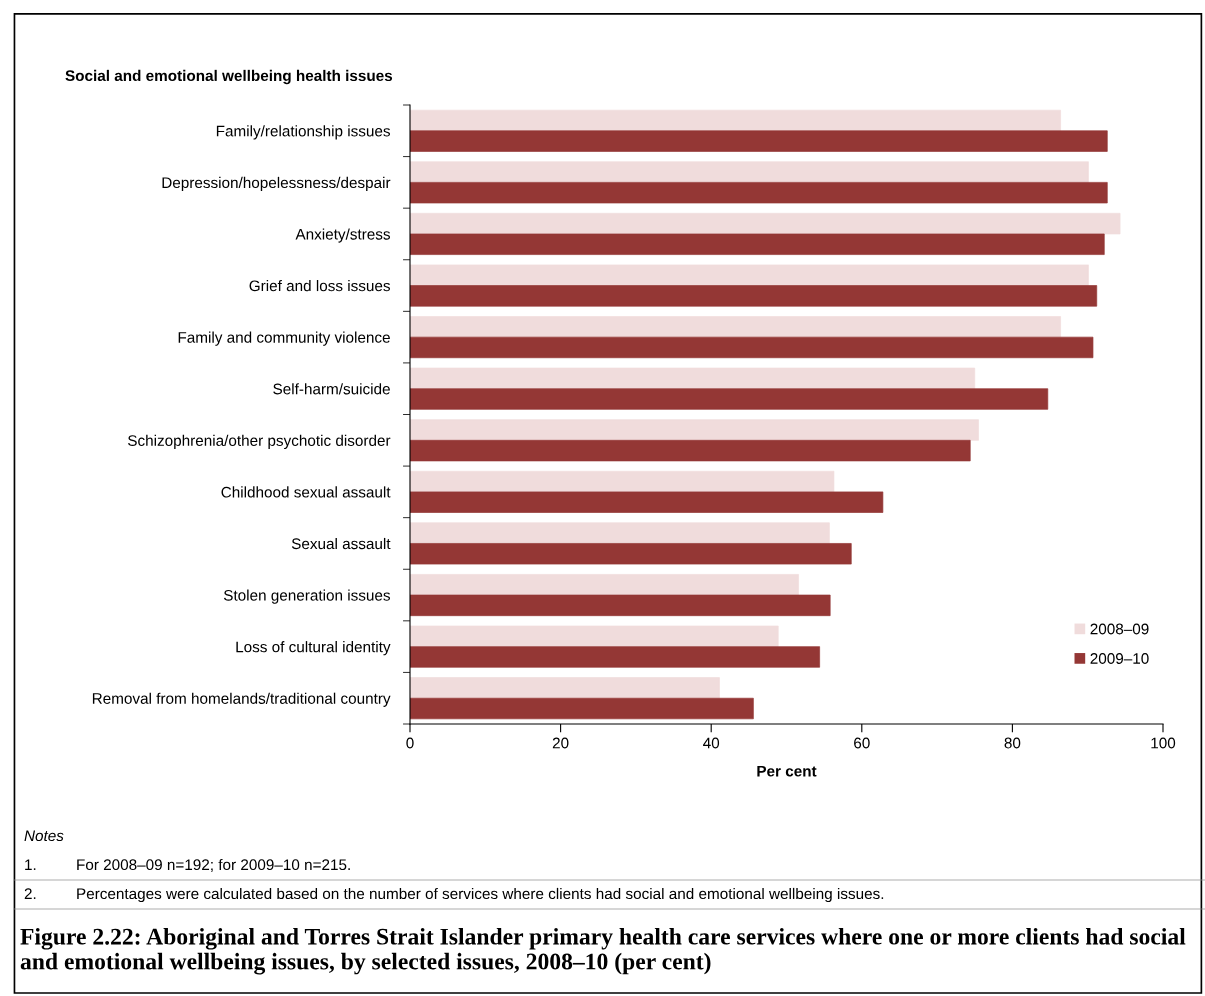  I want to click on y-tick-label: Stolen generation issues, so click(307, 596).